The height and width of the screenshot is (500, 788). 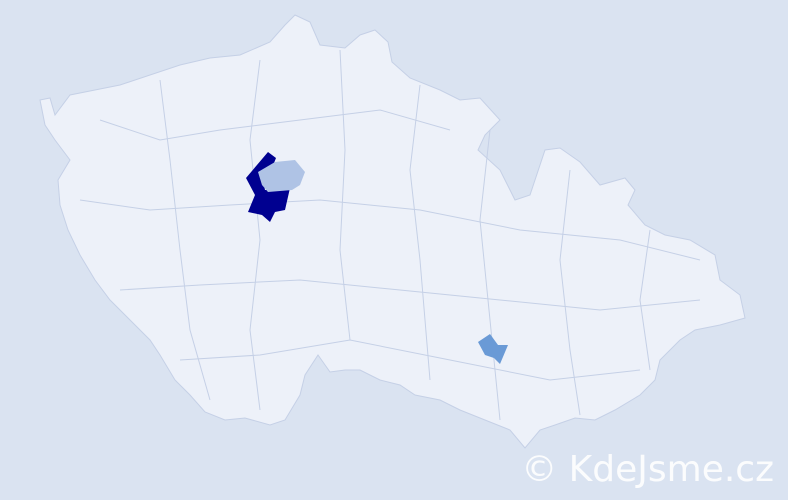 I want to click on district-highlight-light, so click(x=281, y=176).